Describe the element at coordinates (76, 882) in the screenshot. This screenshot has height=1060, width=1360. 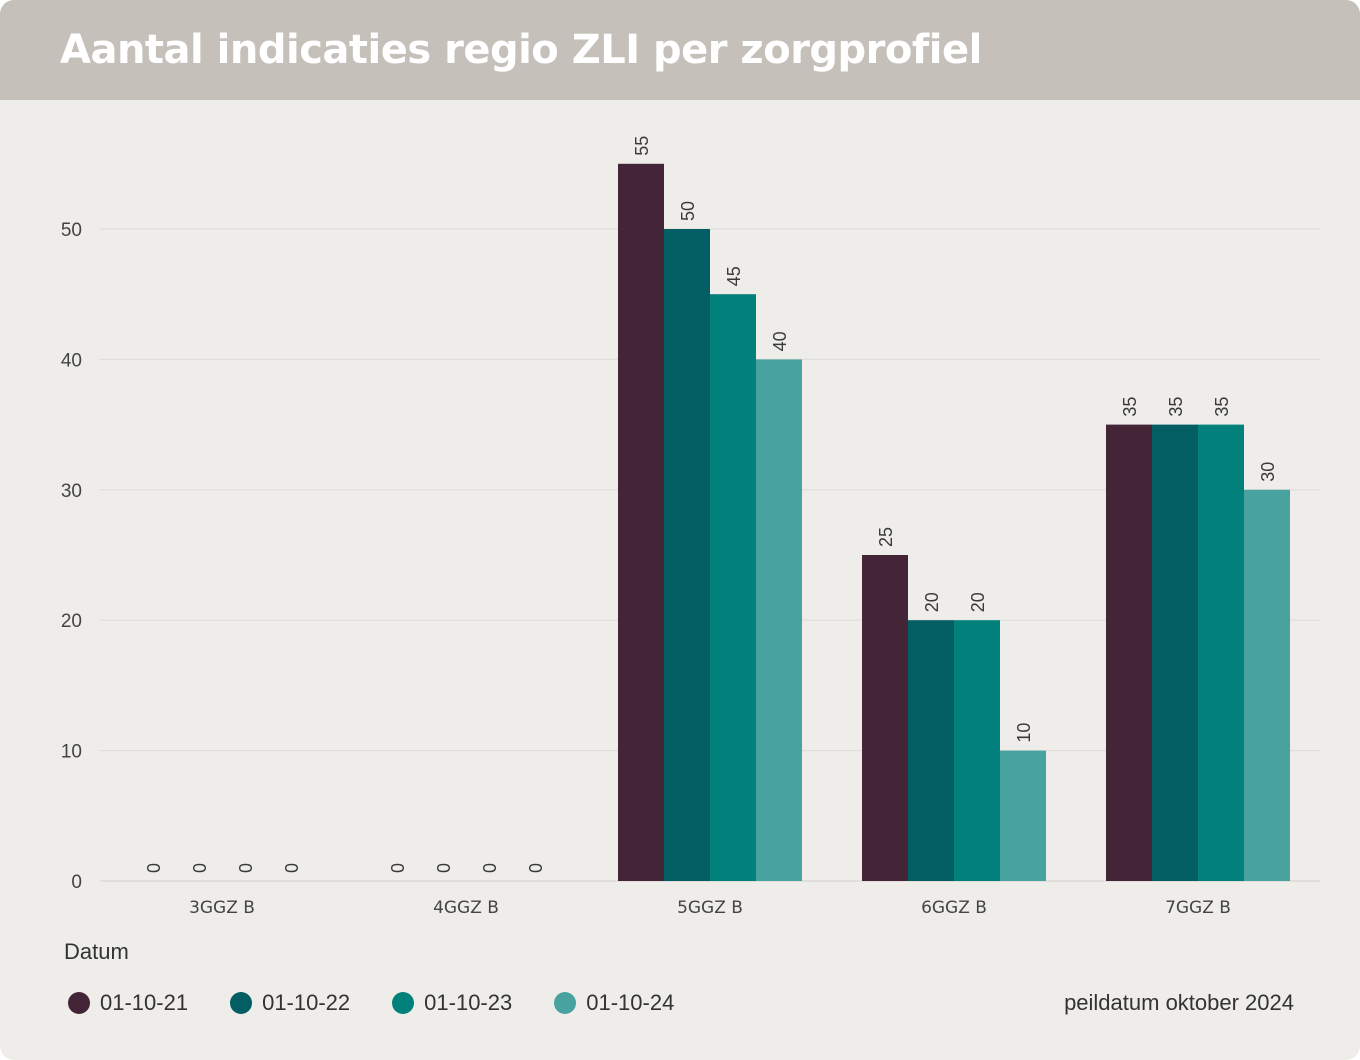
I see `y-tick-label: 0` at that location.